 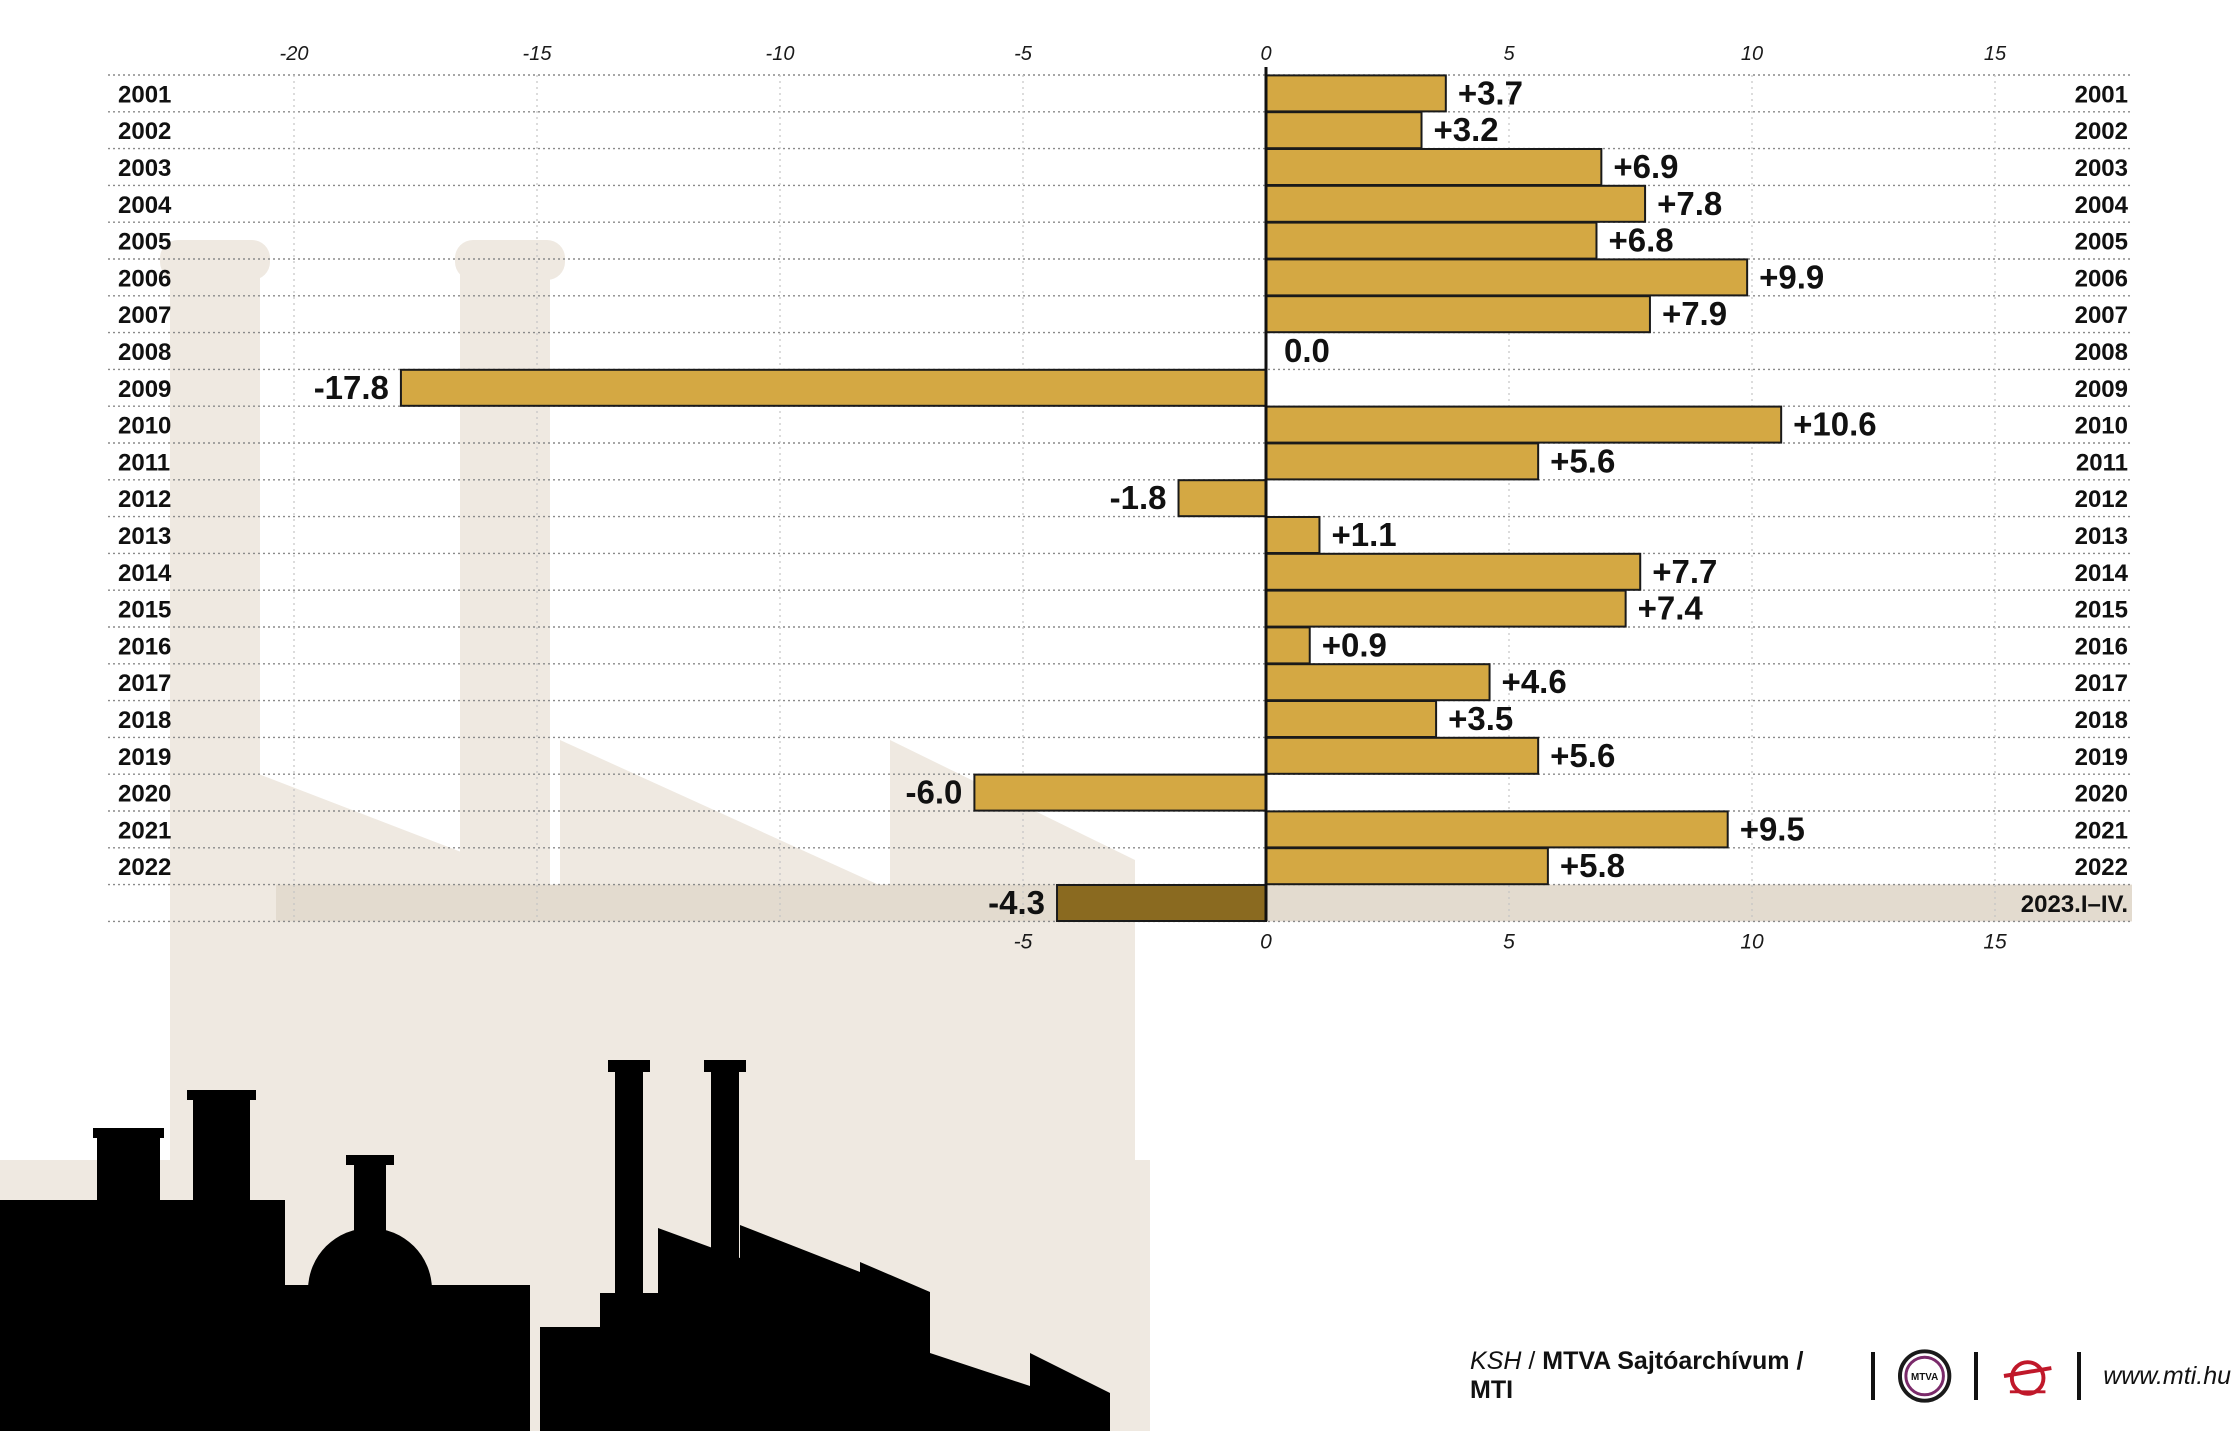 What do you see at coordinates (2101, 168) in the screenshot?
I see `year-label-right: 2003` at bounding box center [2101, 168].